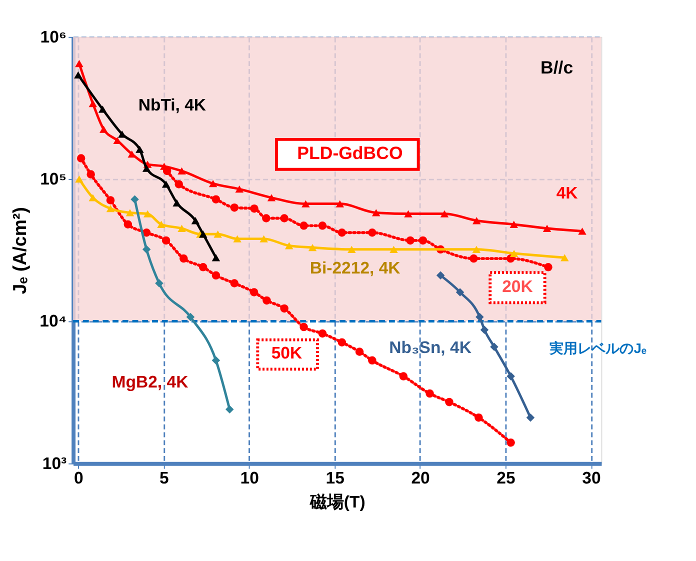 The width and height of the screenshot is (696, 561). I want to click on series-label: Bi-2212, 4K, so click(355, 268).